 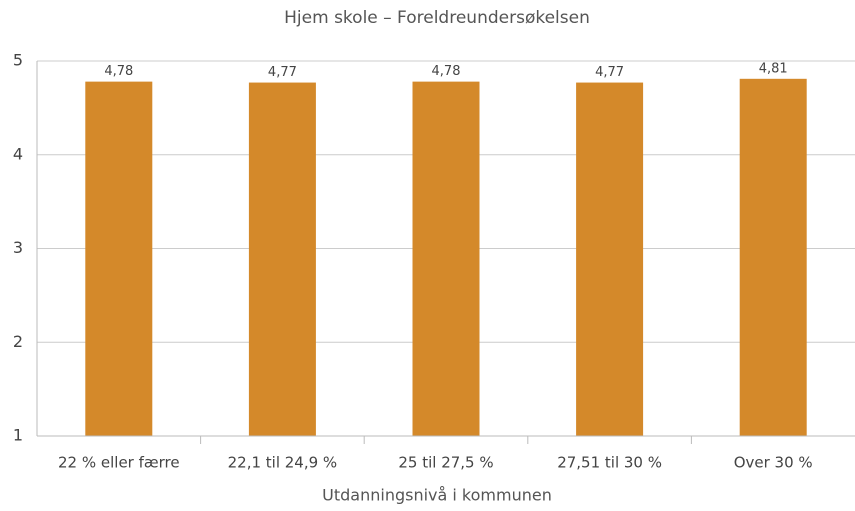 I want to click on x-tick-label: 27,51 til 30 %, so click(x=609, y=463).